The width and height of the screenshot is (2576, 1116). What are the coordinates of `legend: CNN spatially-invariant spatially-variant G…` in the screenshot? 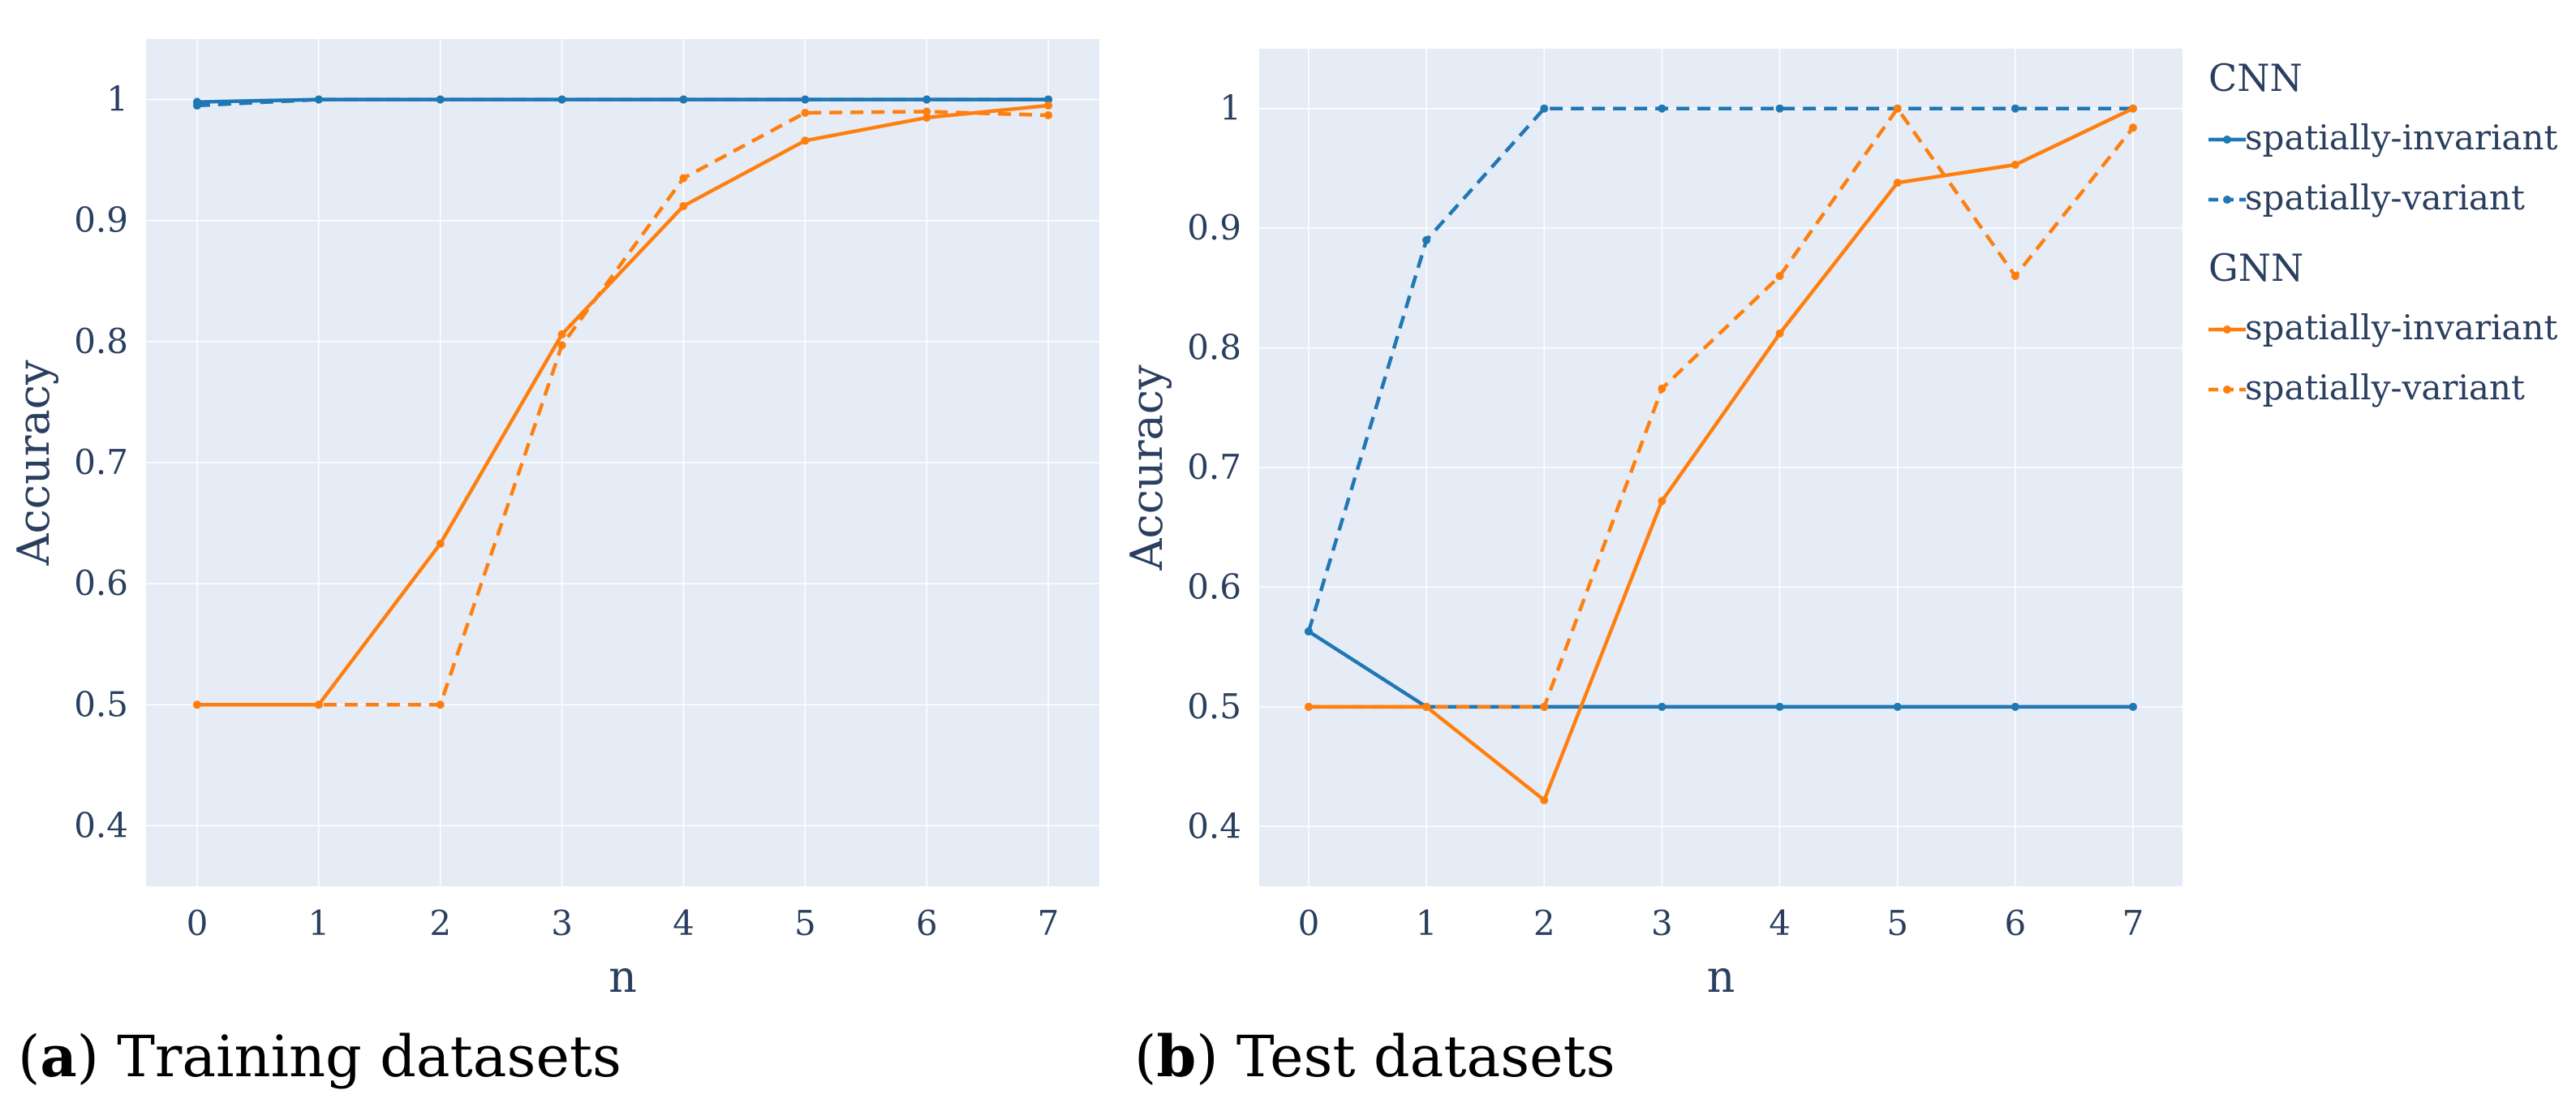 It's located at (2382, 231).